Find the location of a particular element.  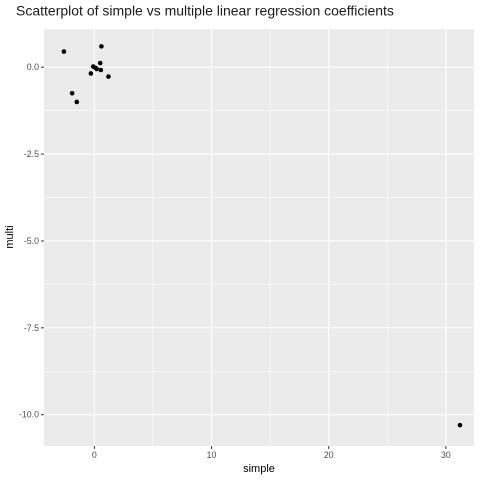

y-tick-label: -2.5 is located at coordinates (31, 154).